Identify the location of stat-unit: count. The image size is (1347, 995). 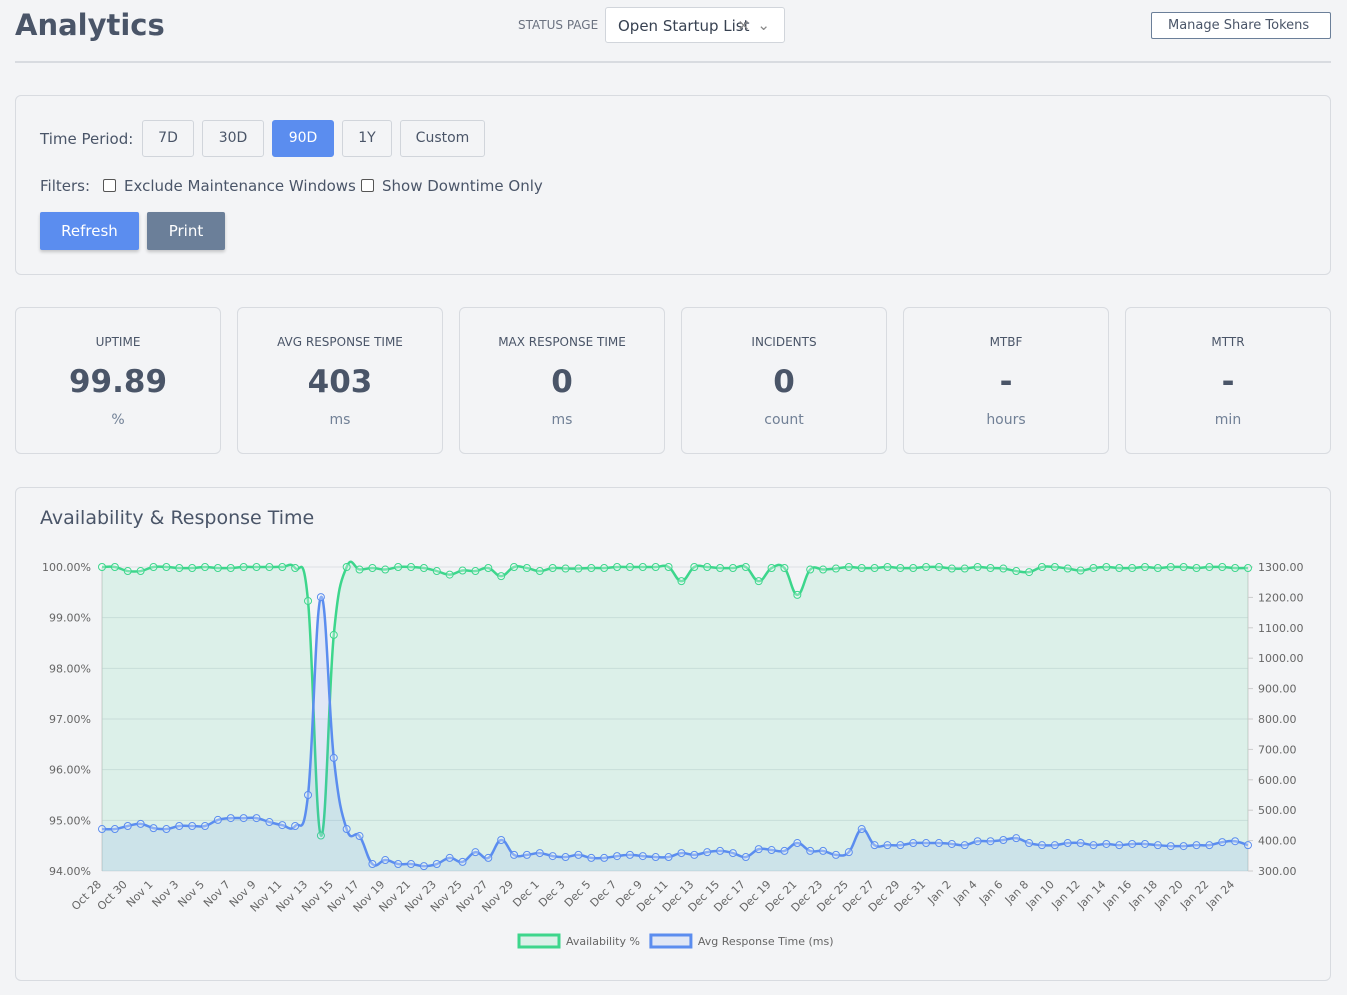
(784, 420).